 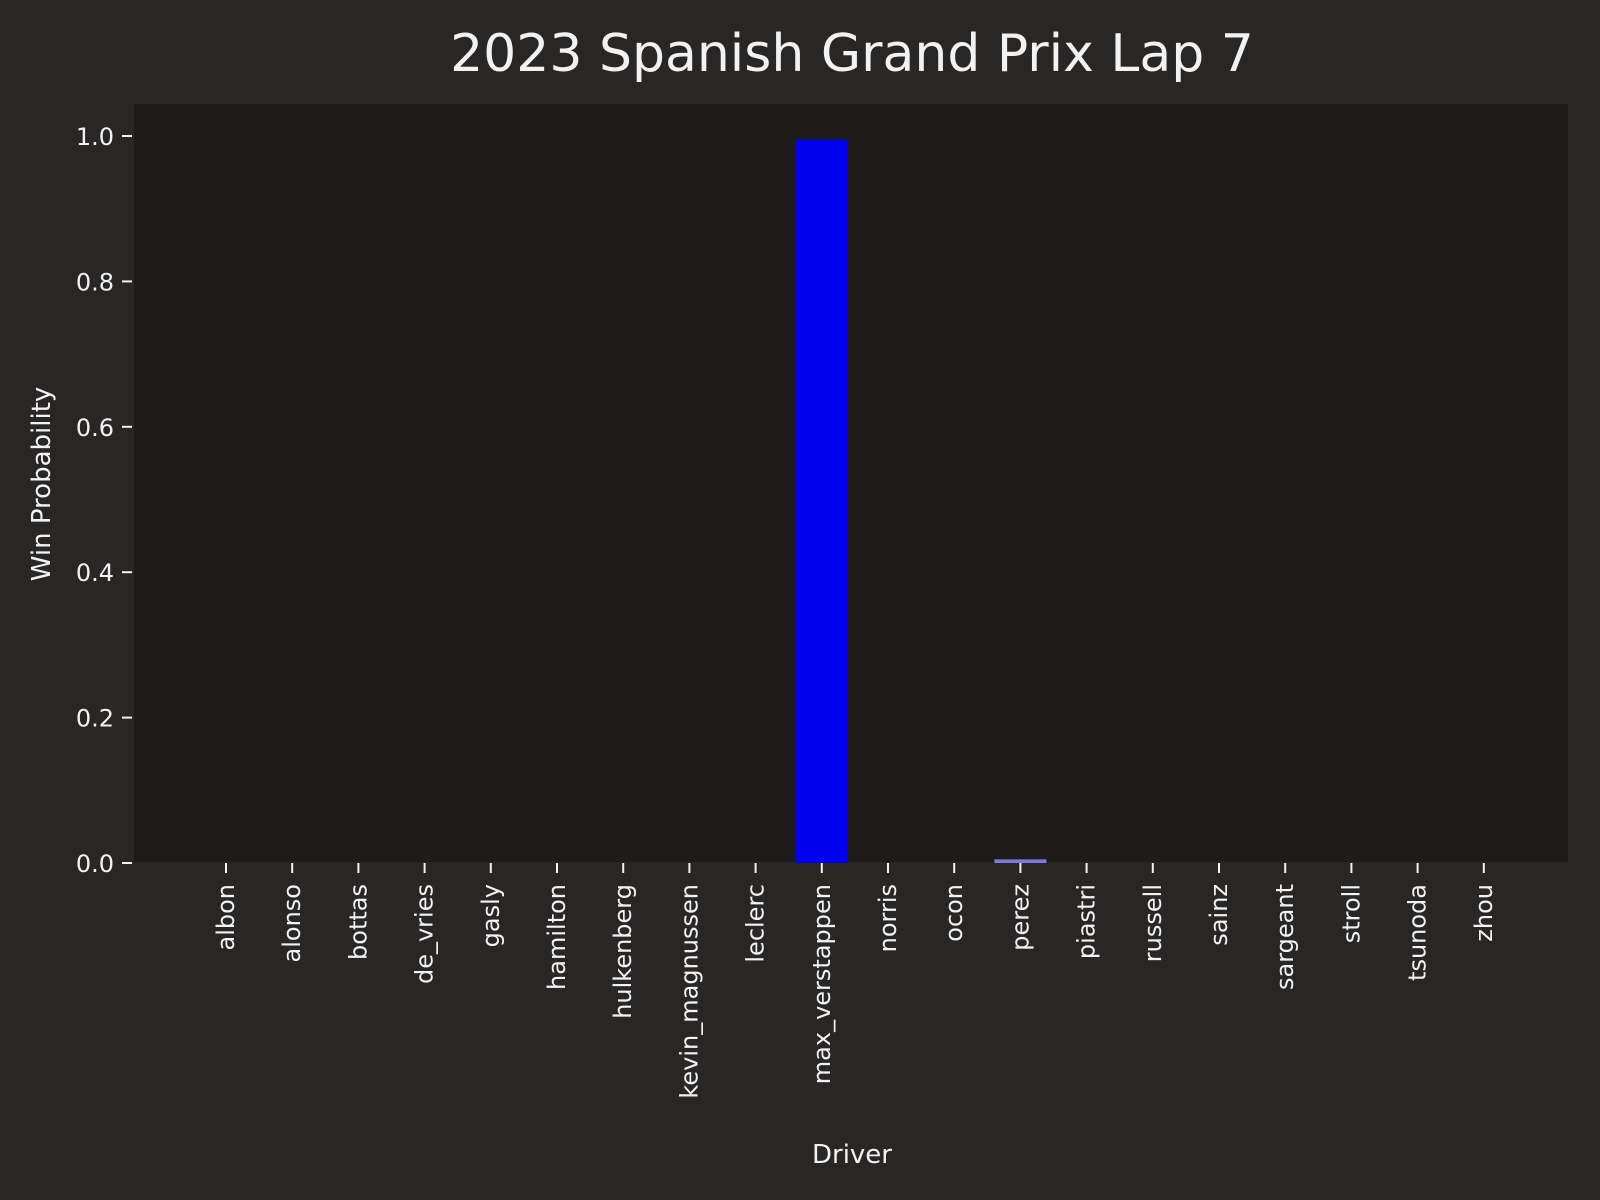 What do you see at coordinates (954, 913) in the screenshot?
I see `x-tick-label-ocon: ocon` at bounding box center [954, 913].